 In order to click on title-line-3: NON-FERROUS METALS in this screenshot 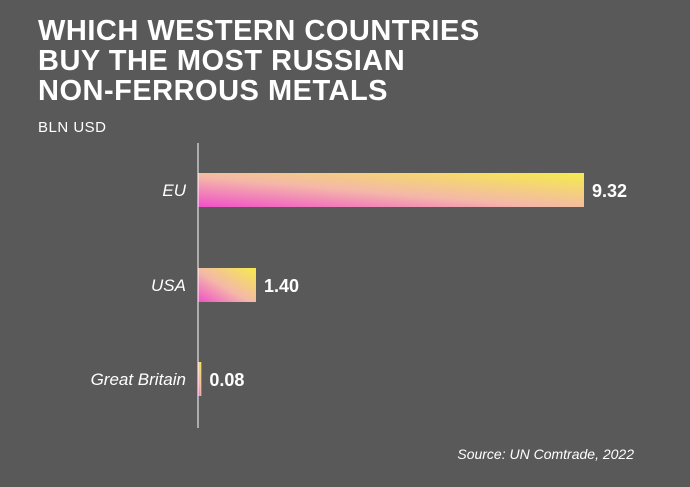, I will do `click(213, 91)`.